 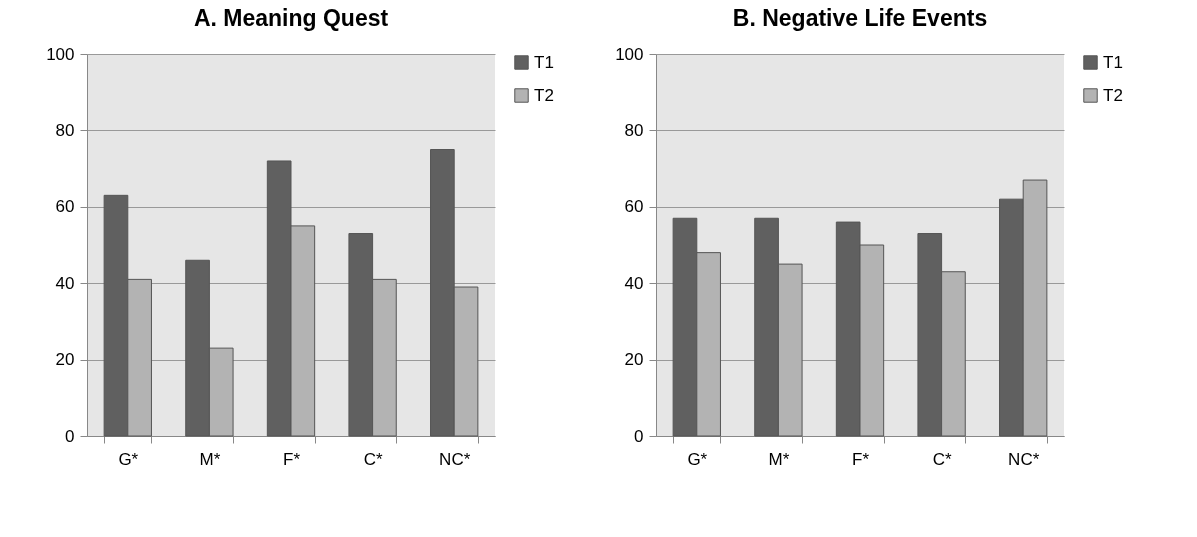 I want to click on chart-title: A. Meaning Quest, so click(x=291, y=18).